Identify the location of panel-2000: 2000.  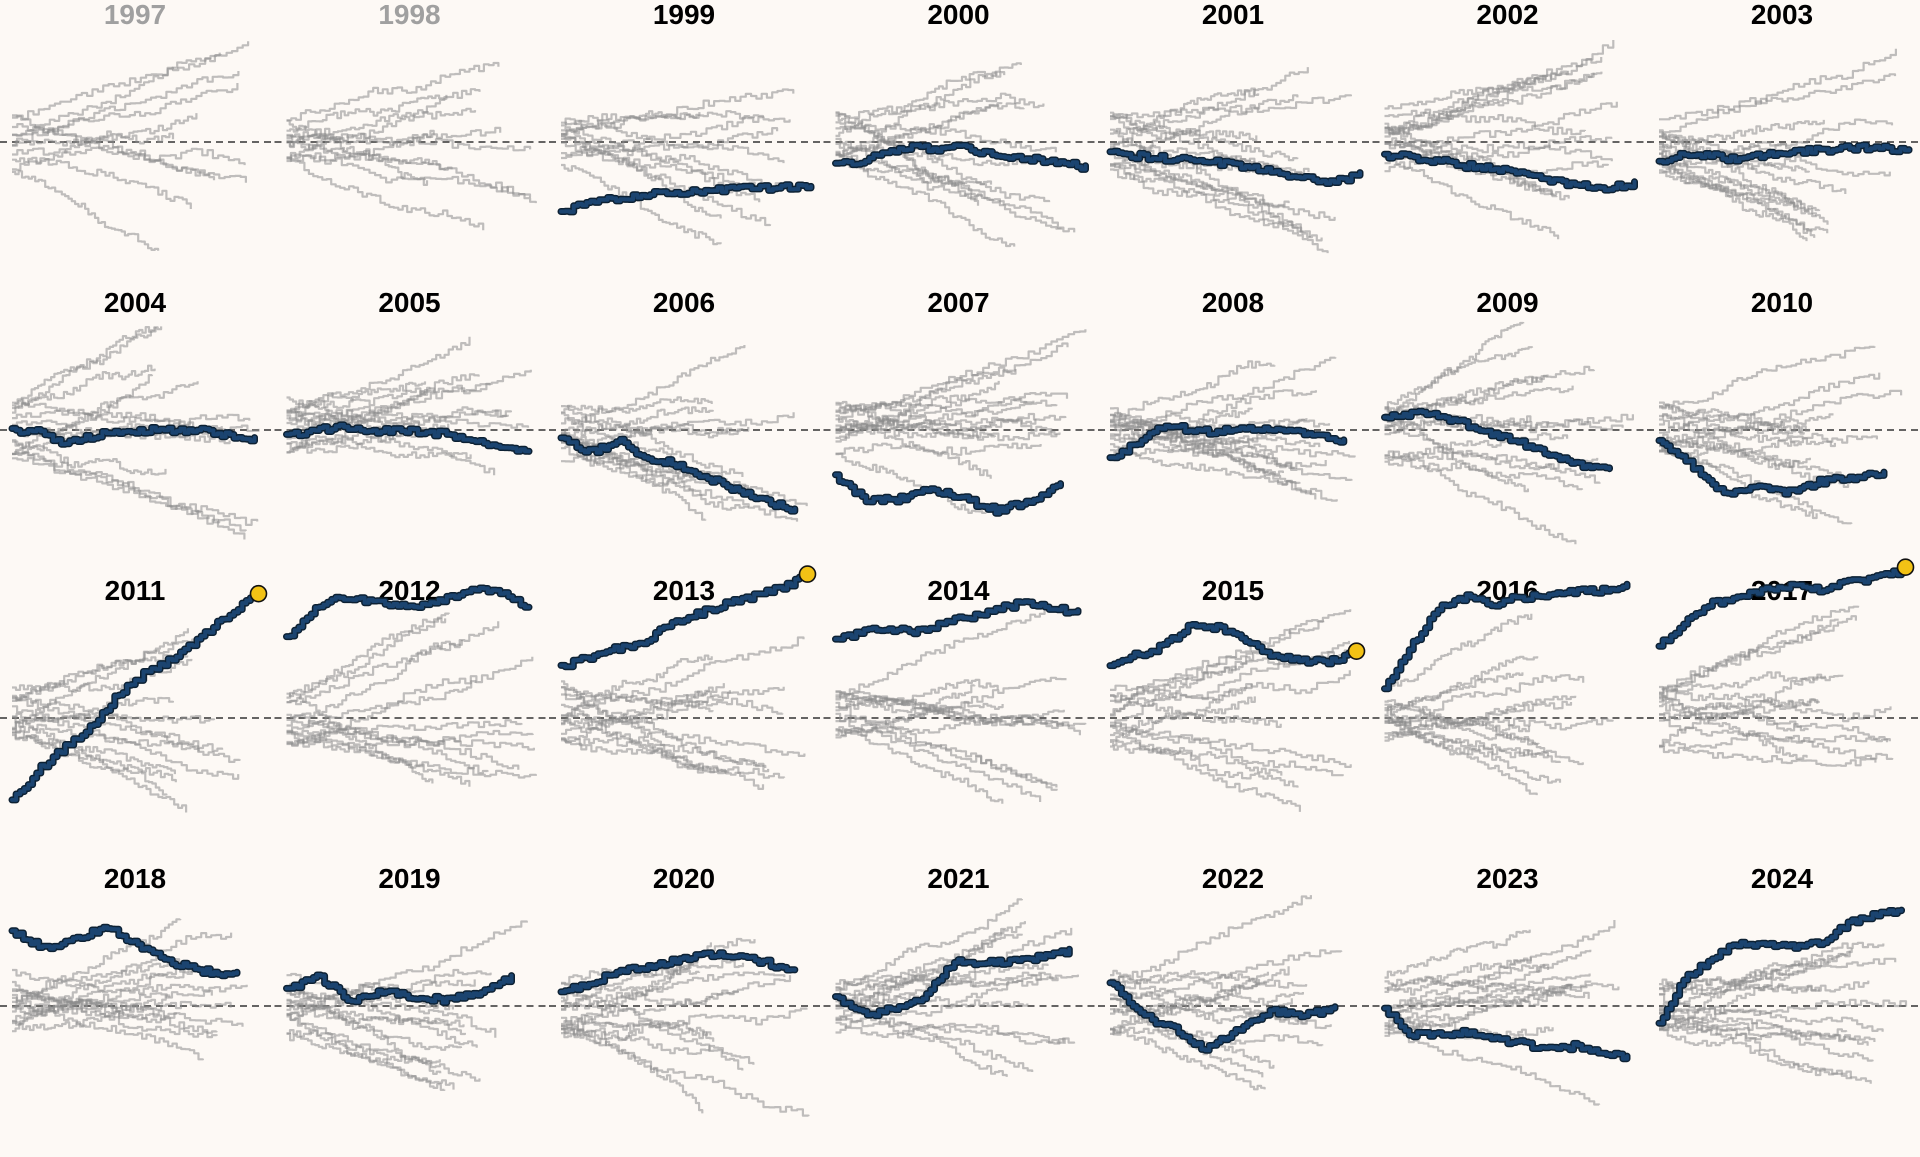
(960, 124).